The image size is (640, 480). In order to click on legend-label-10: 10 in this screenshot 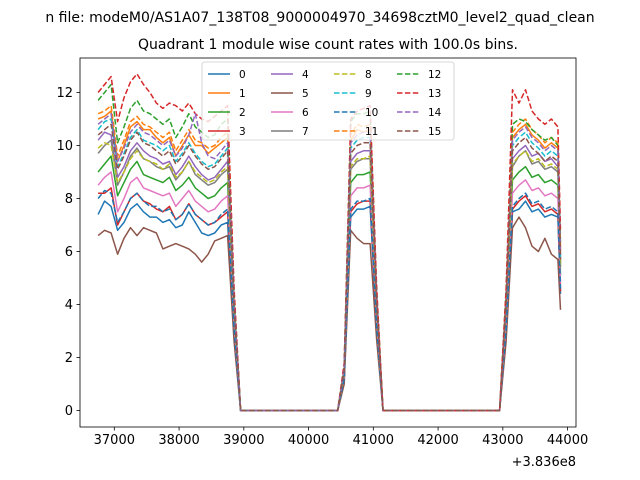, I will do `click(371, 113)`.